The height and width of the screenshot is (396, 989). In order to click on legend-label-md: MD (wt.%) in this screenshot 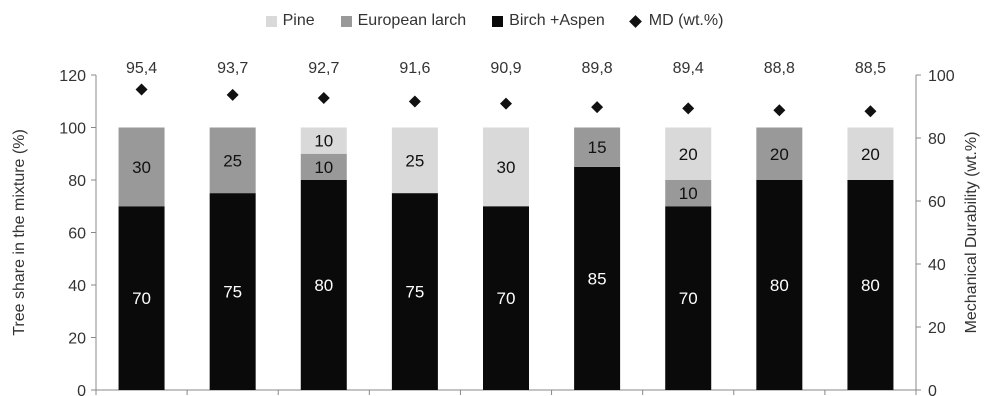, I will do `click(686, 20)`.